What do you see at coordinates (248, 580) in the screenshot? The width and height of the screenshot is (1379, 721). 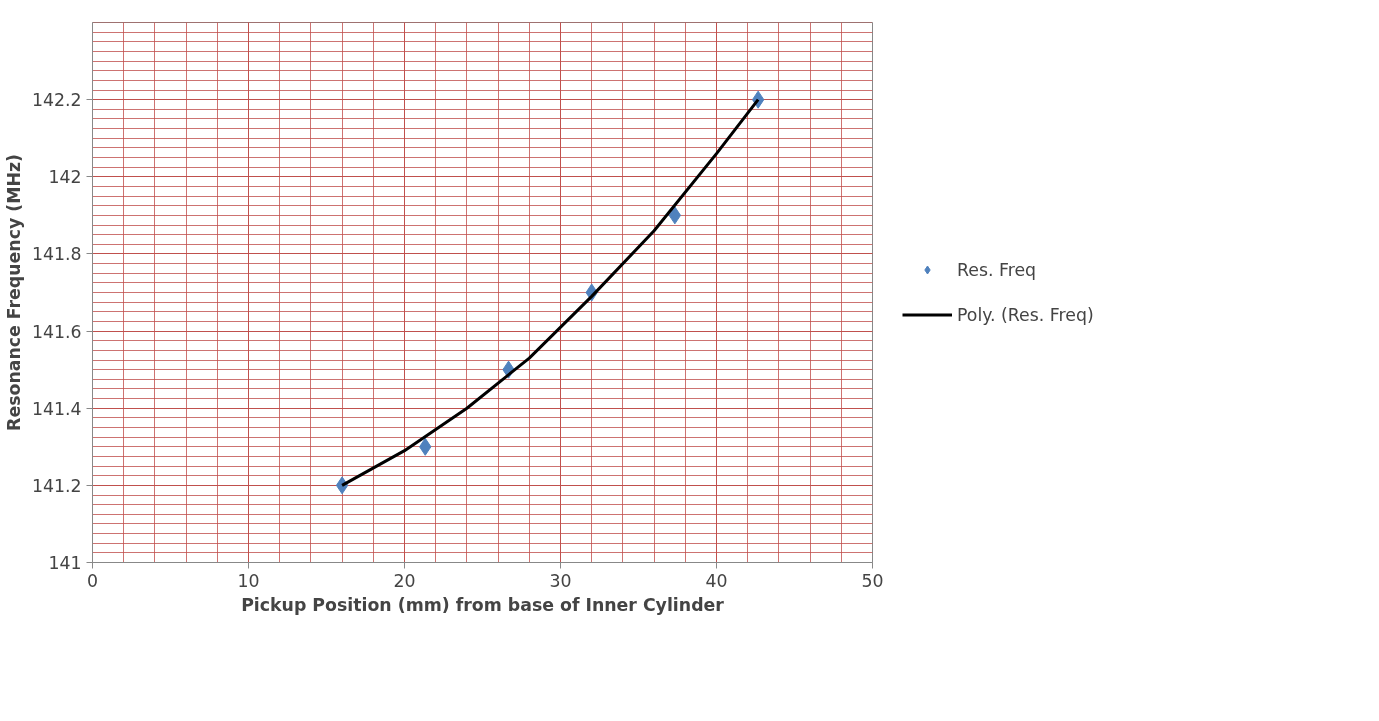 I see `x-tick-label: 10` at bounding box center [248, 580].